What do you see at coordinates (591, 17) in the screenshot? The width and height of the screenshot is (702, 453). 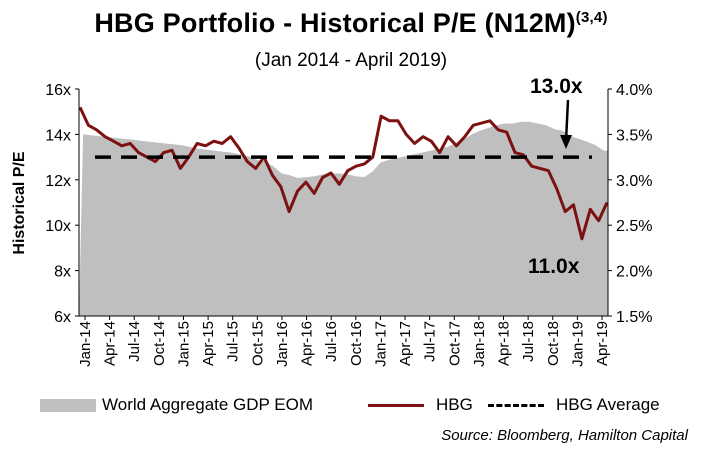 I see `chart-title-footnote: (3,4)` at bounding box center [591, 17].